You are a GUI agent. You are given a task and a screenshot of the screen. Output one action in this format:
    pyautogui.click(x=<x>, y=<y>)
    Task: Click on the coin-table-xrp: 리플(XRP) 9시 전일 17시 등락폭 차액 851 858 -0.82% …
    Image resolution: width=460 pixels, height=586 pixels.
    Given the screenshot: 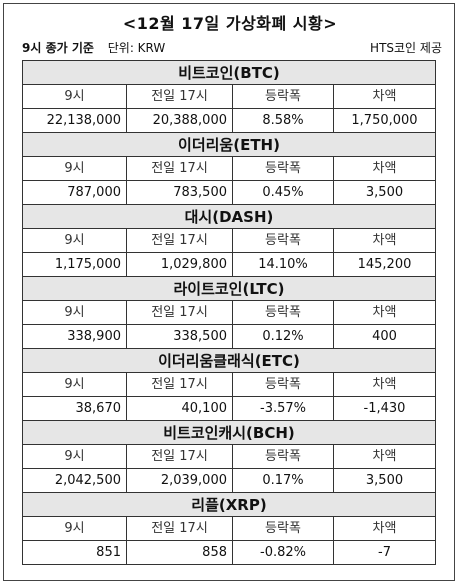 What is the action you would take?
    pyautogui.click(x=229, y=528)
    